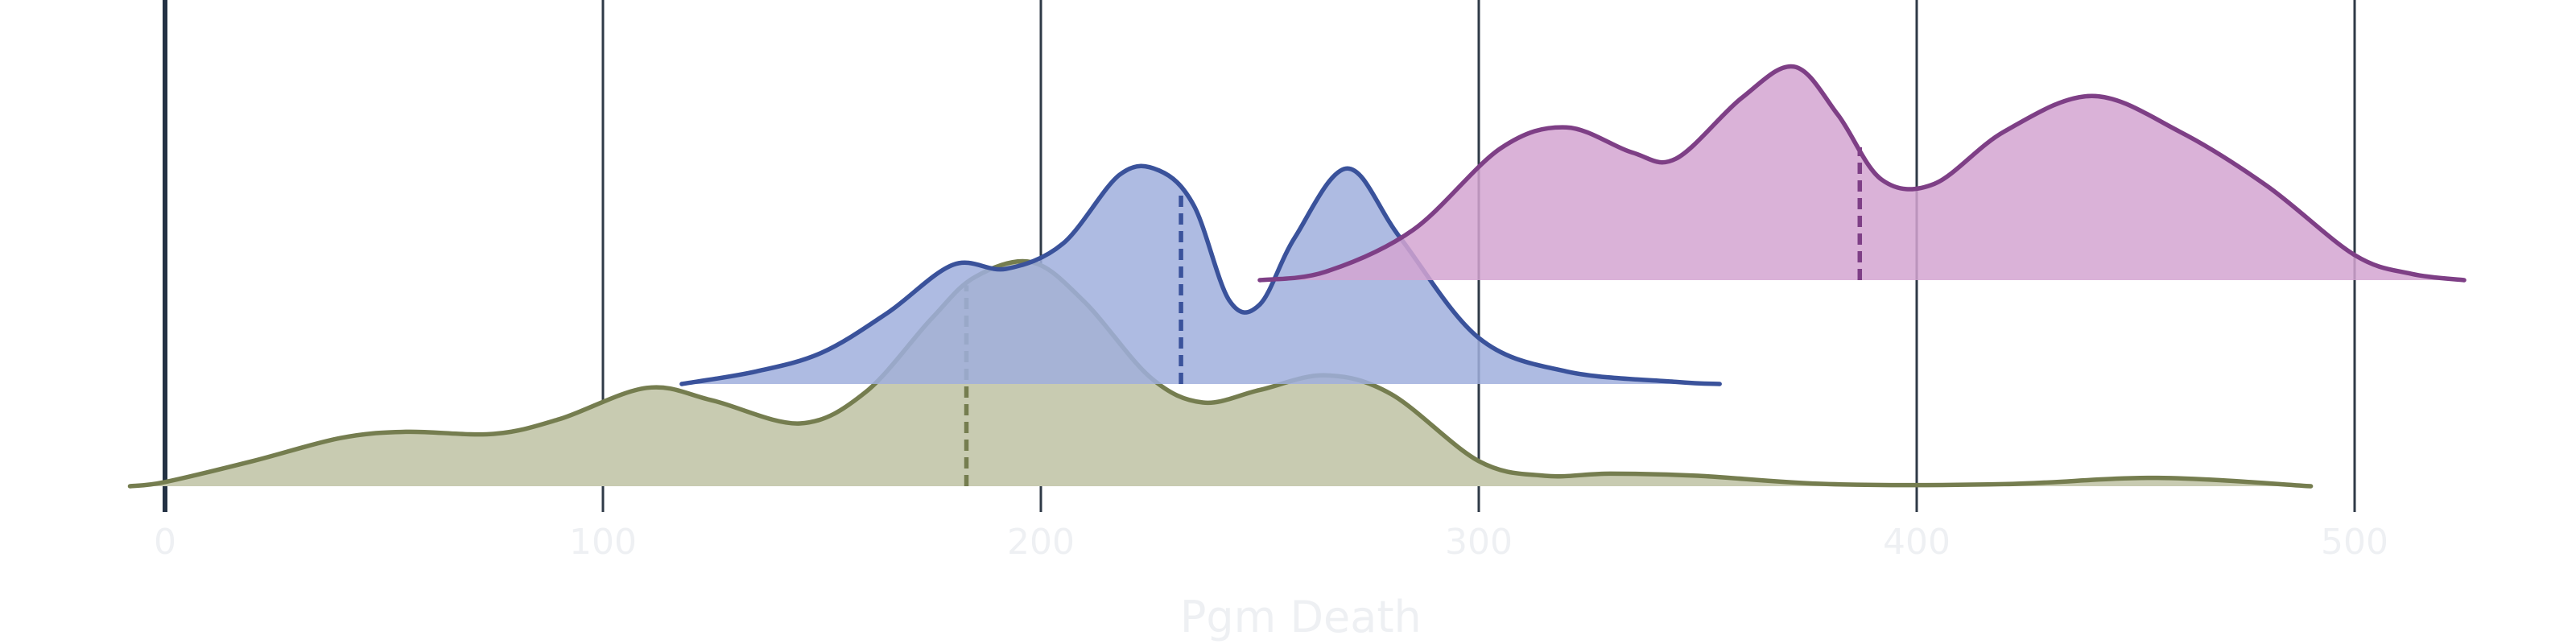 The height and width of the screenshot is (644, 2576). What do you see at coordinates (1301, 617) in the screenshot?
I see `x-axis-title: Pgm Death` at bounding box center [1301, 617].